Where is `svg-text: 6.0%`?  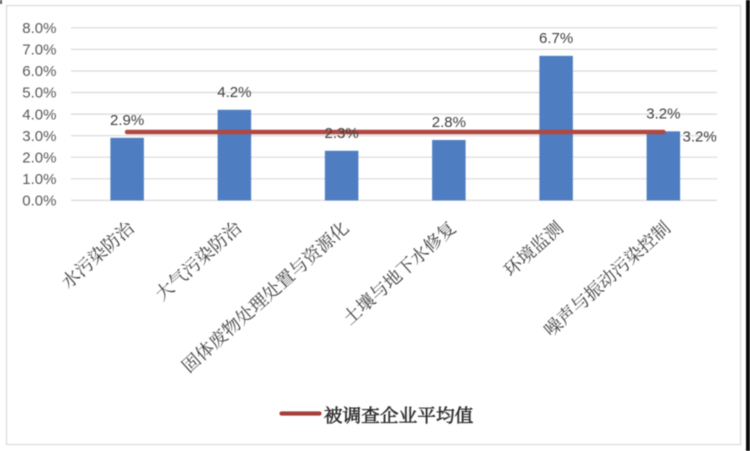
svg-text: 6.0% is located at coordinates (39, 71).